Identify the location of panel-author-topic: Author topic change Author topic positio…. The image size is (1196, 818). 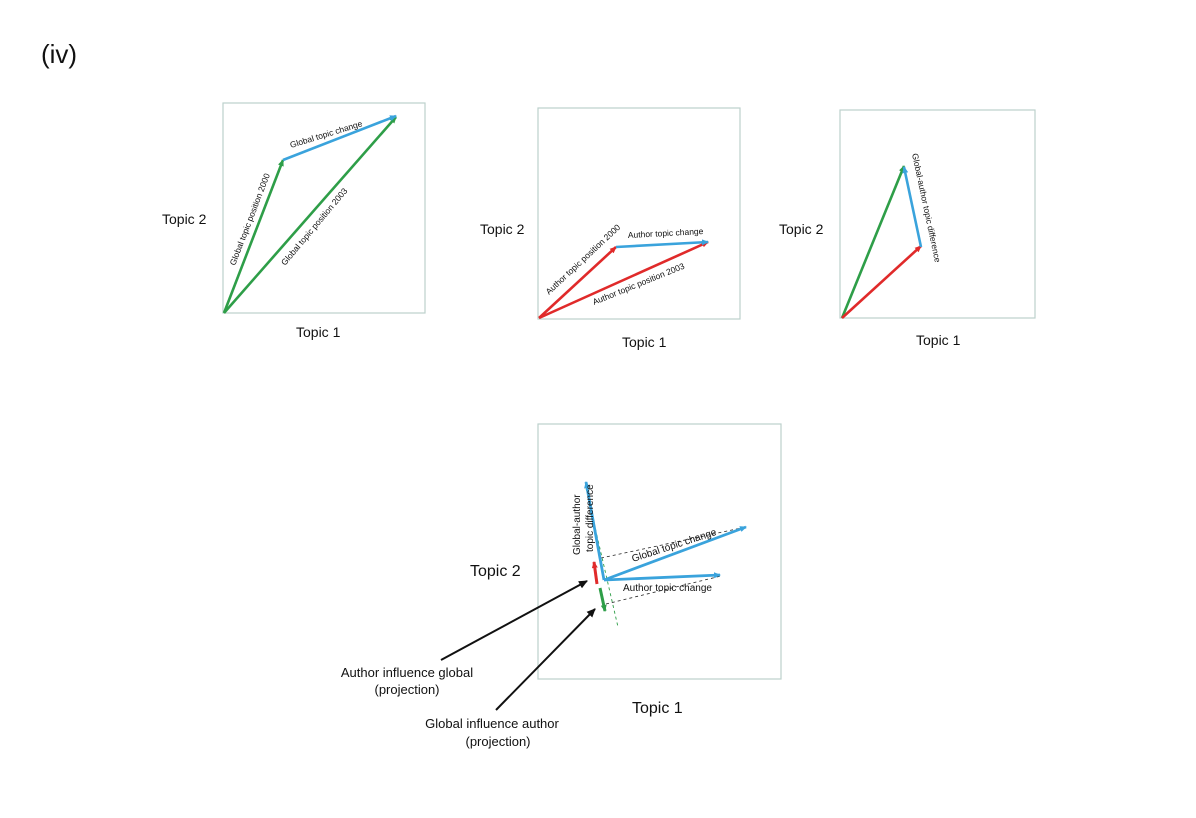
(610, 228).